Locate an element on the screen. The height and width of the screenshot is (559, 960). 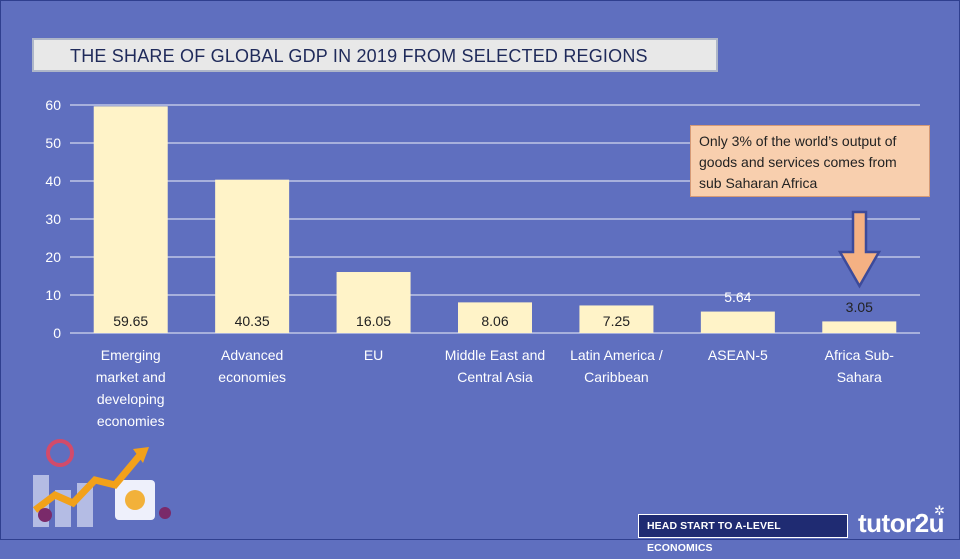
y-tick-label: 30 is located at coordinates (53, 219).